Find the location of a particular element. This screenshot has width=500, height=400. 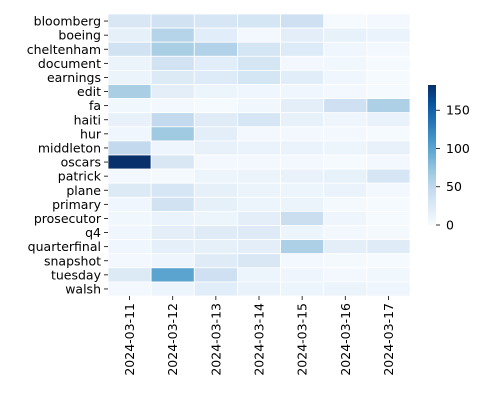

column-label: 2024-03-15 is located at coordinates (302, 339).